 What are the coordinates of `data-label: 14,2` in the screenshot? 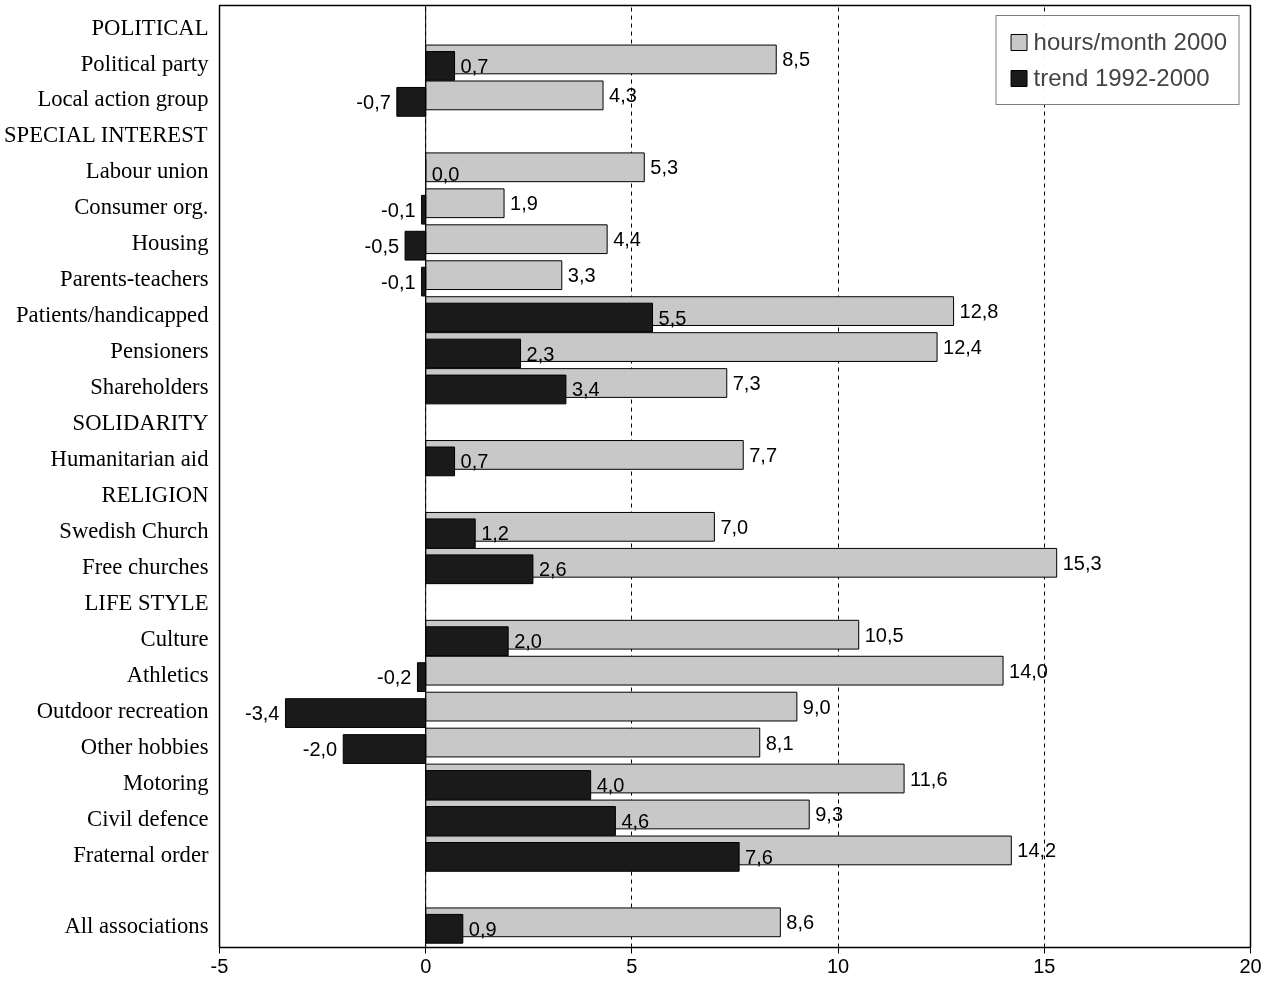 It's located at (1037, 850).